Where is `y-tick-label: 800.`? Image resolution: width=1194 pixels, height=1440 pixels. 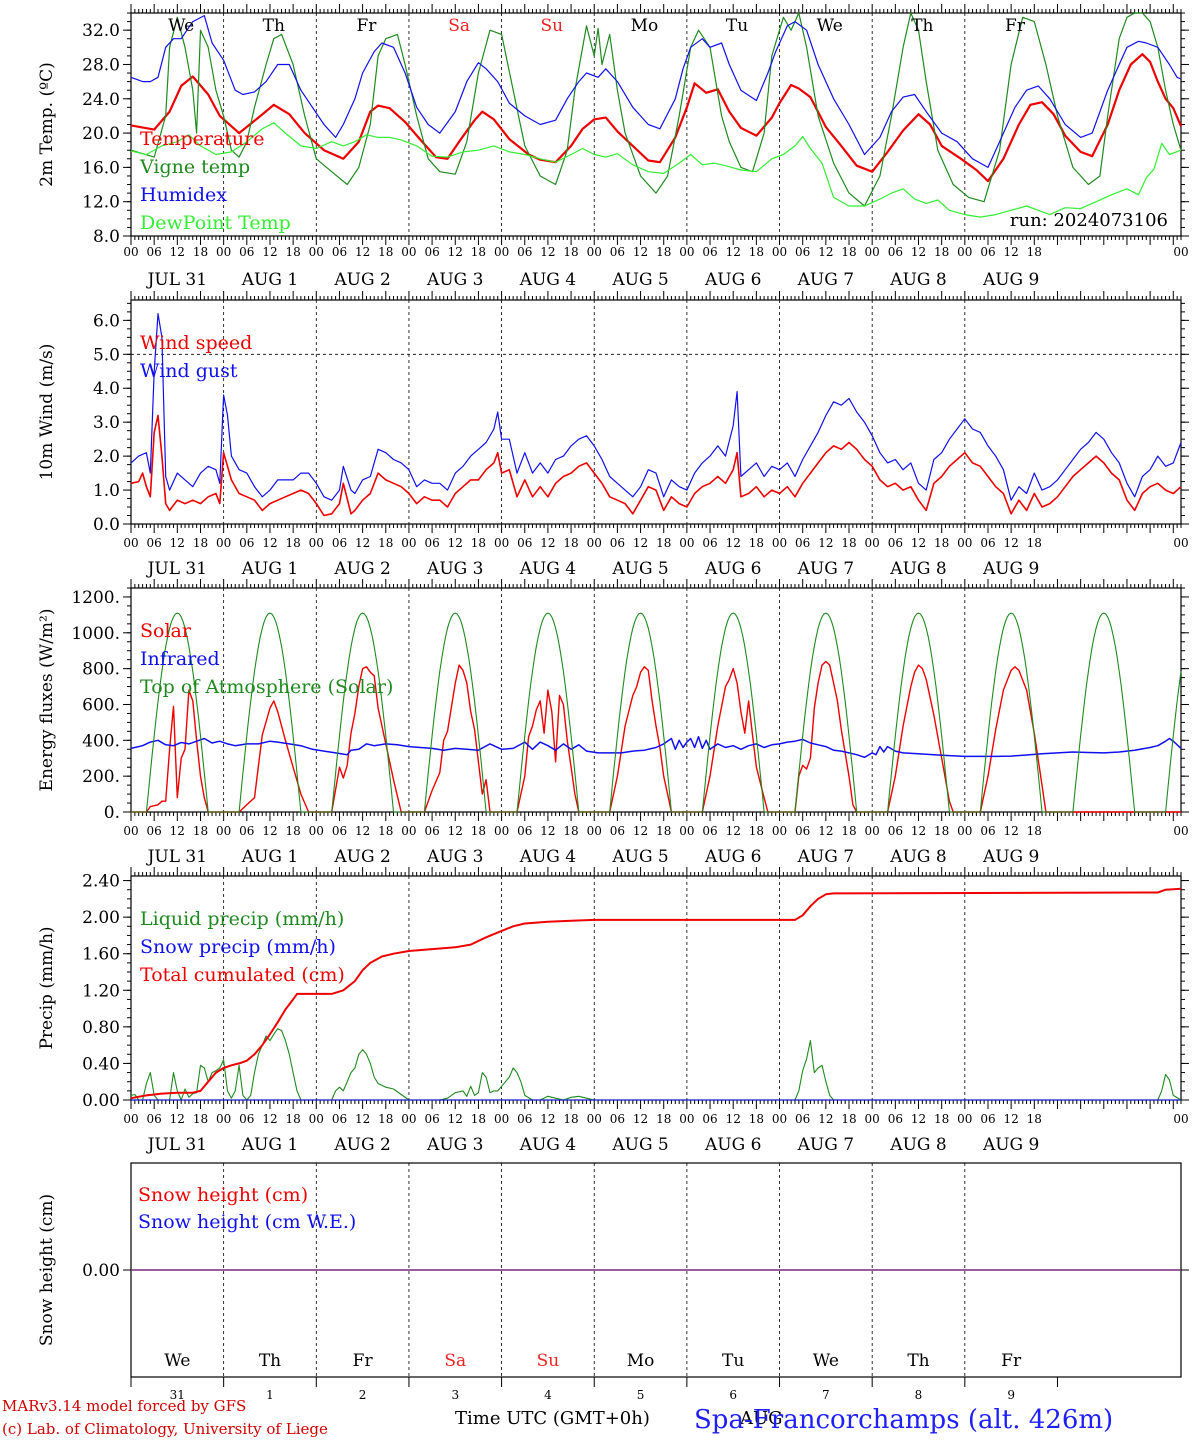 y-tick-label: 800. is located at coordinates (101, 670).